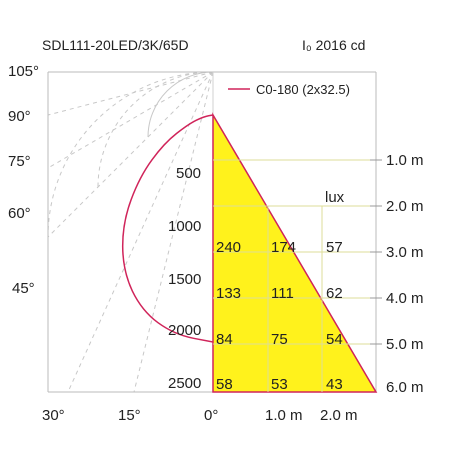 Image resolution: width=450 pixels, height=450 pixels. What do you see at coordinates (279, 339) in the screenshot?
I see `lux-value: 75` at bounding box center [279, 339].